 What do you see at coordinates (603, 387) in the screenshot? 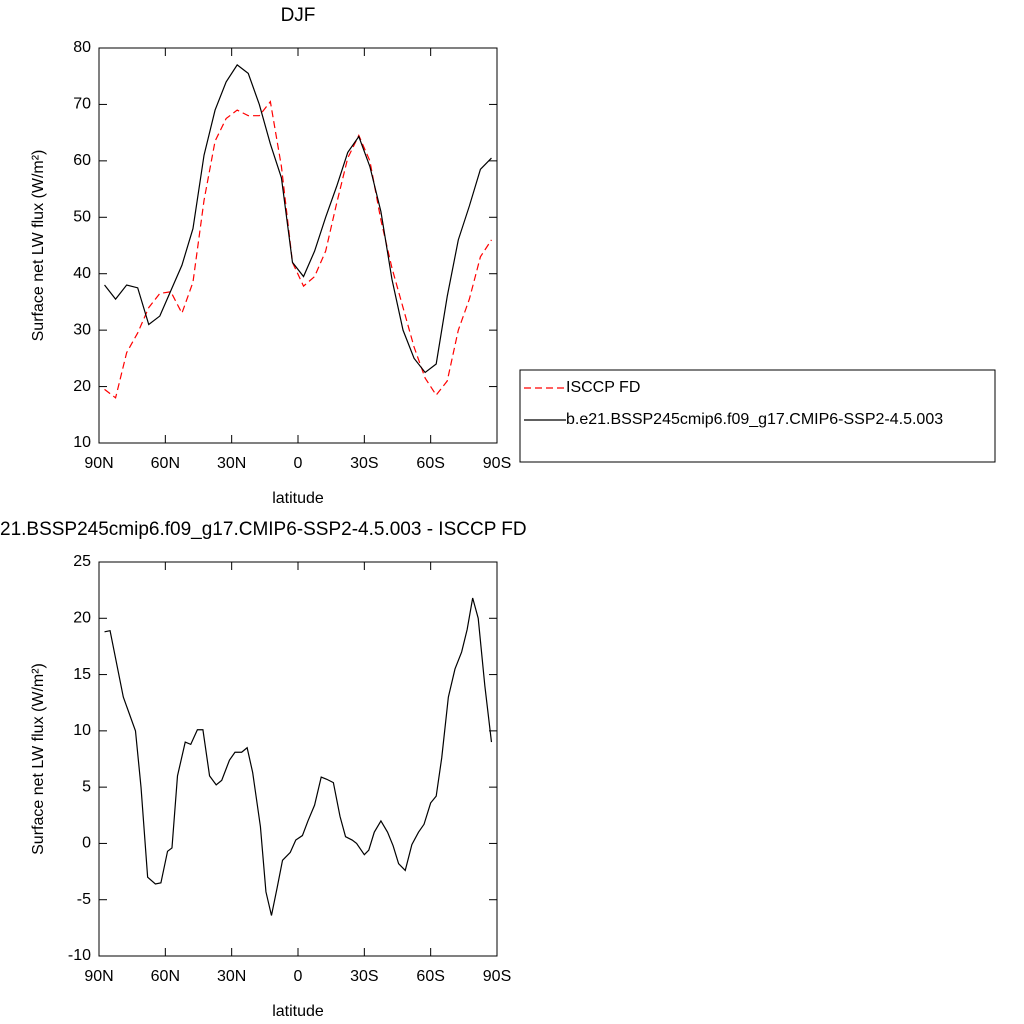
I see `legend-label: ISCCP FD` at bounding box center [603, 387].